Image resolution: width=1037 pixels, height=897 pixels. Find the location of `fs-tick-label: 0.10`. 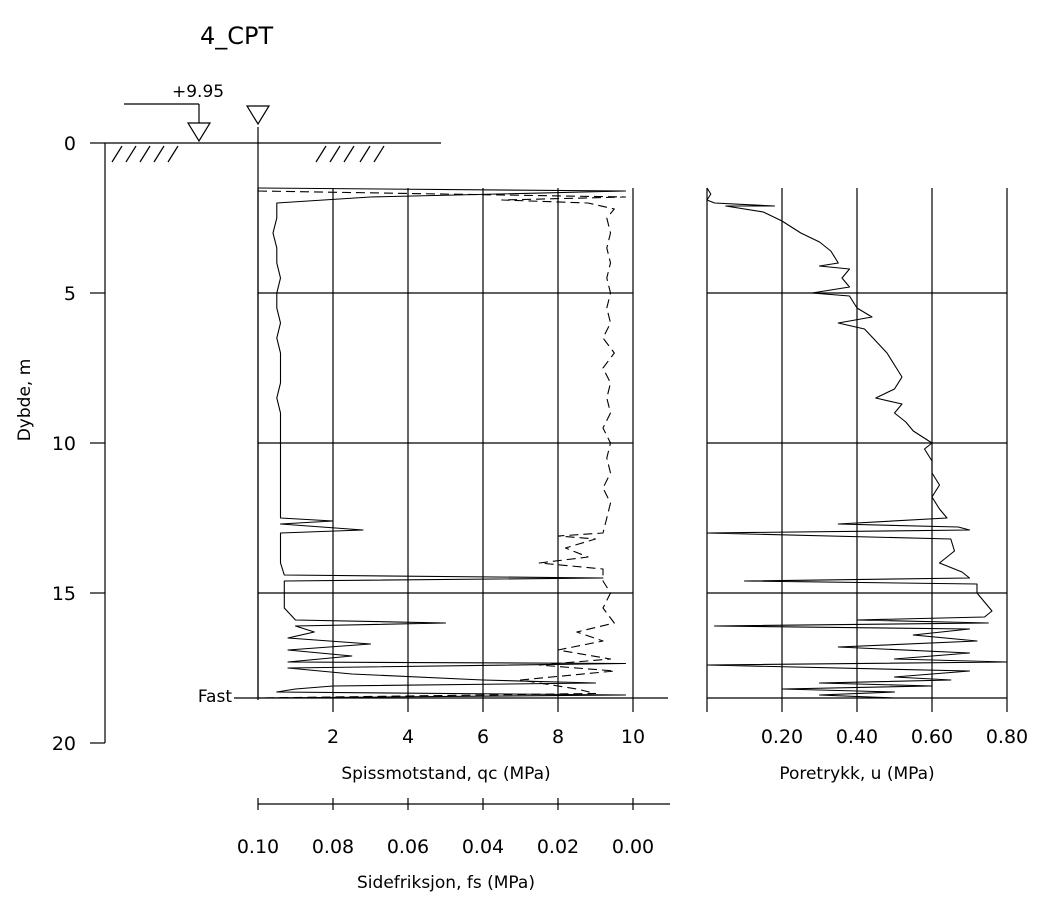

fs-tick-label: 0.10 is located at coordinates (258, 847).